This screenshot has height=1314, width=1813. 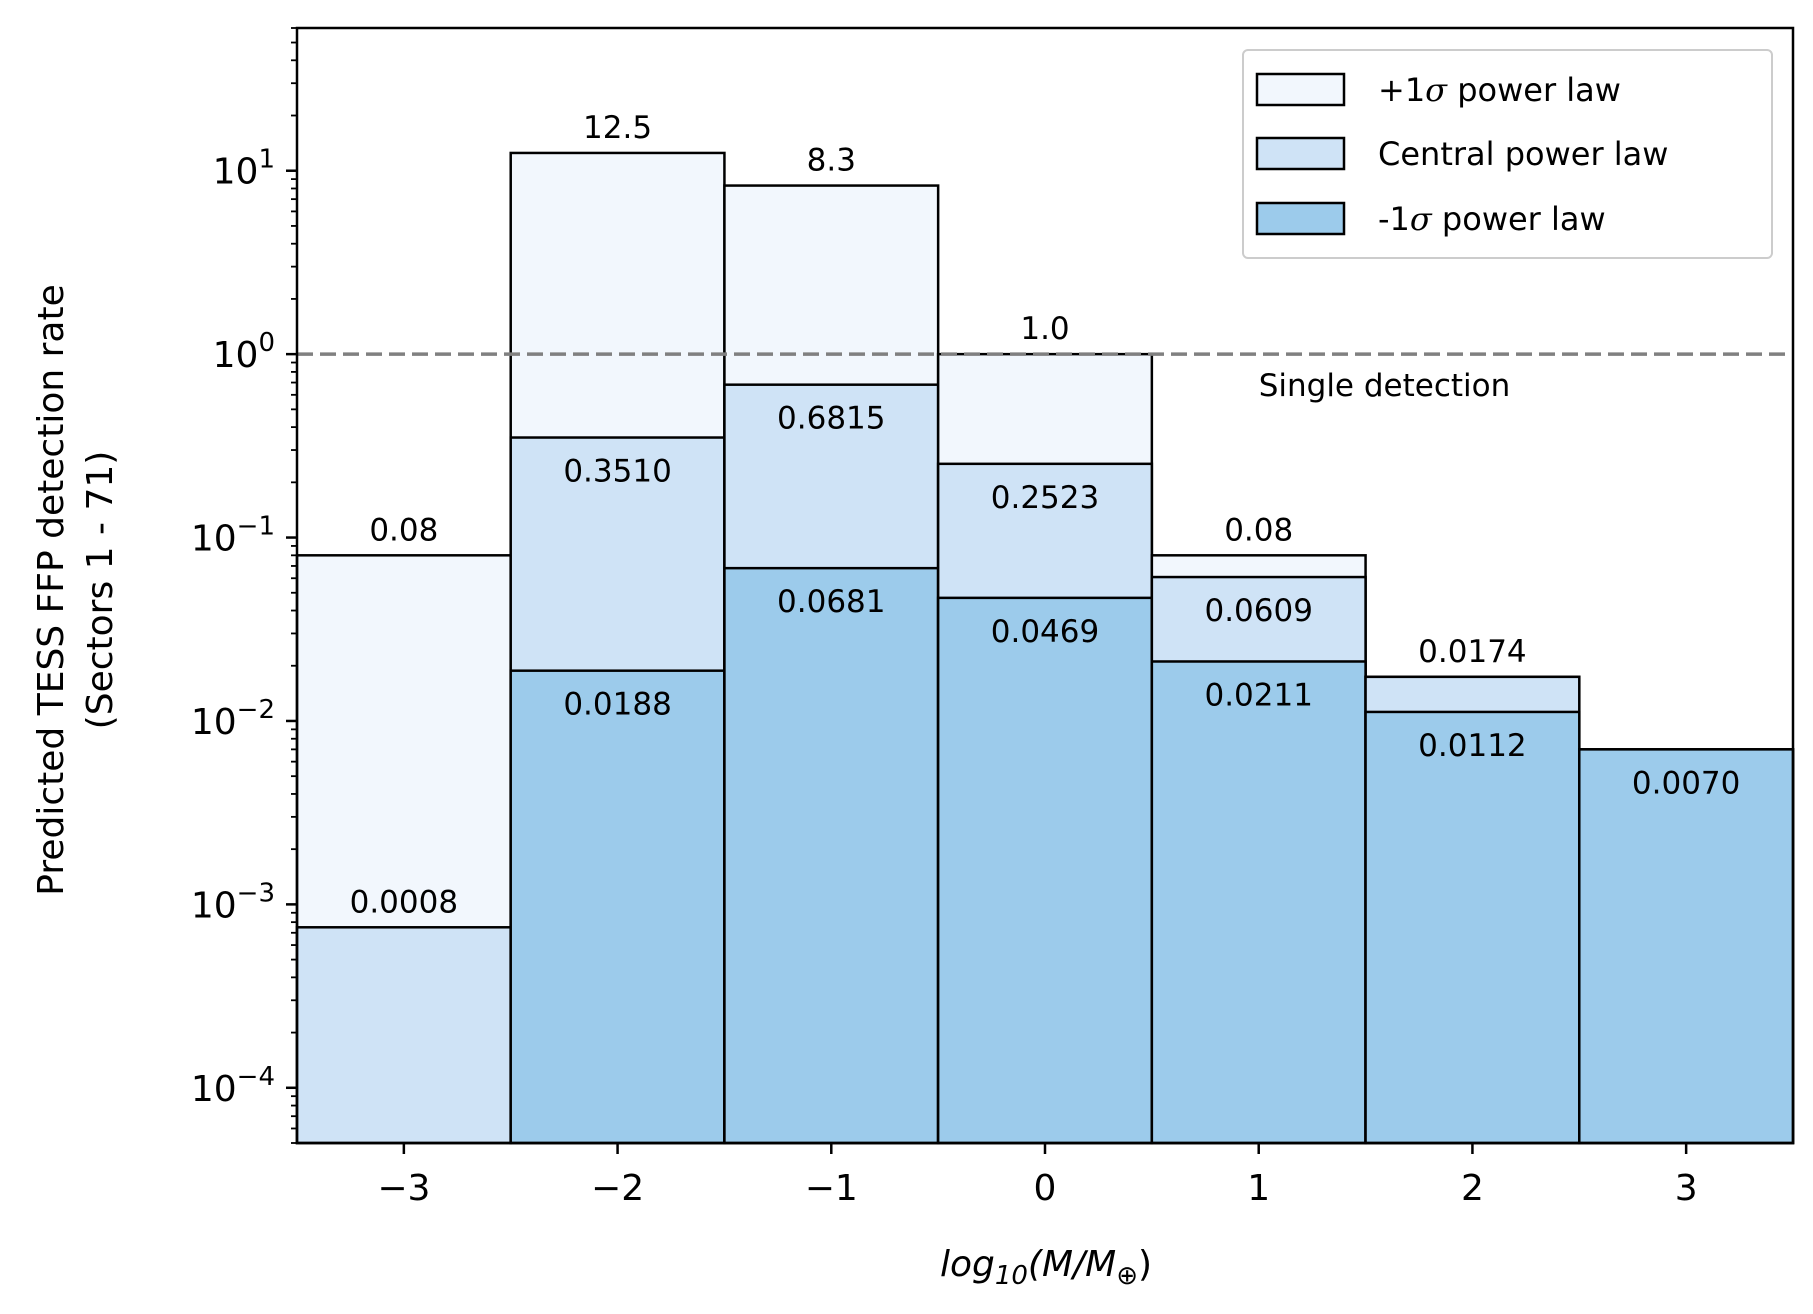 I want to click on data-label-s1-bin0: 0.0008, so click(x=404, y=902).